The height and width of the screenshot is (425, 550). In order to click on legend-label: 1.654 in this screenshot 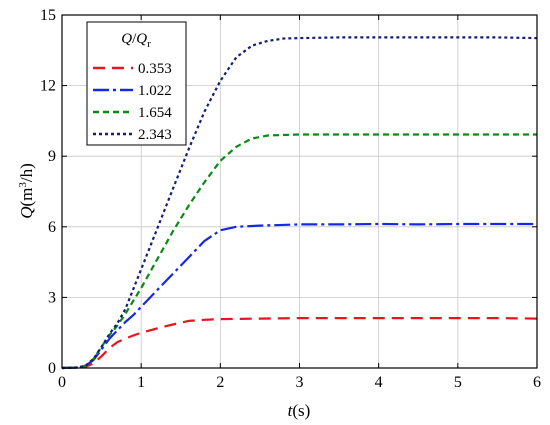, I will do `click(155, 113)`.